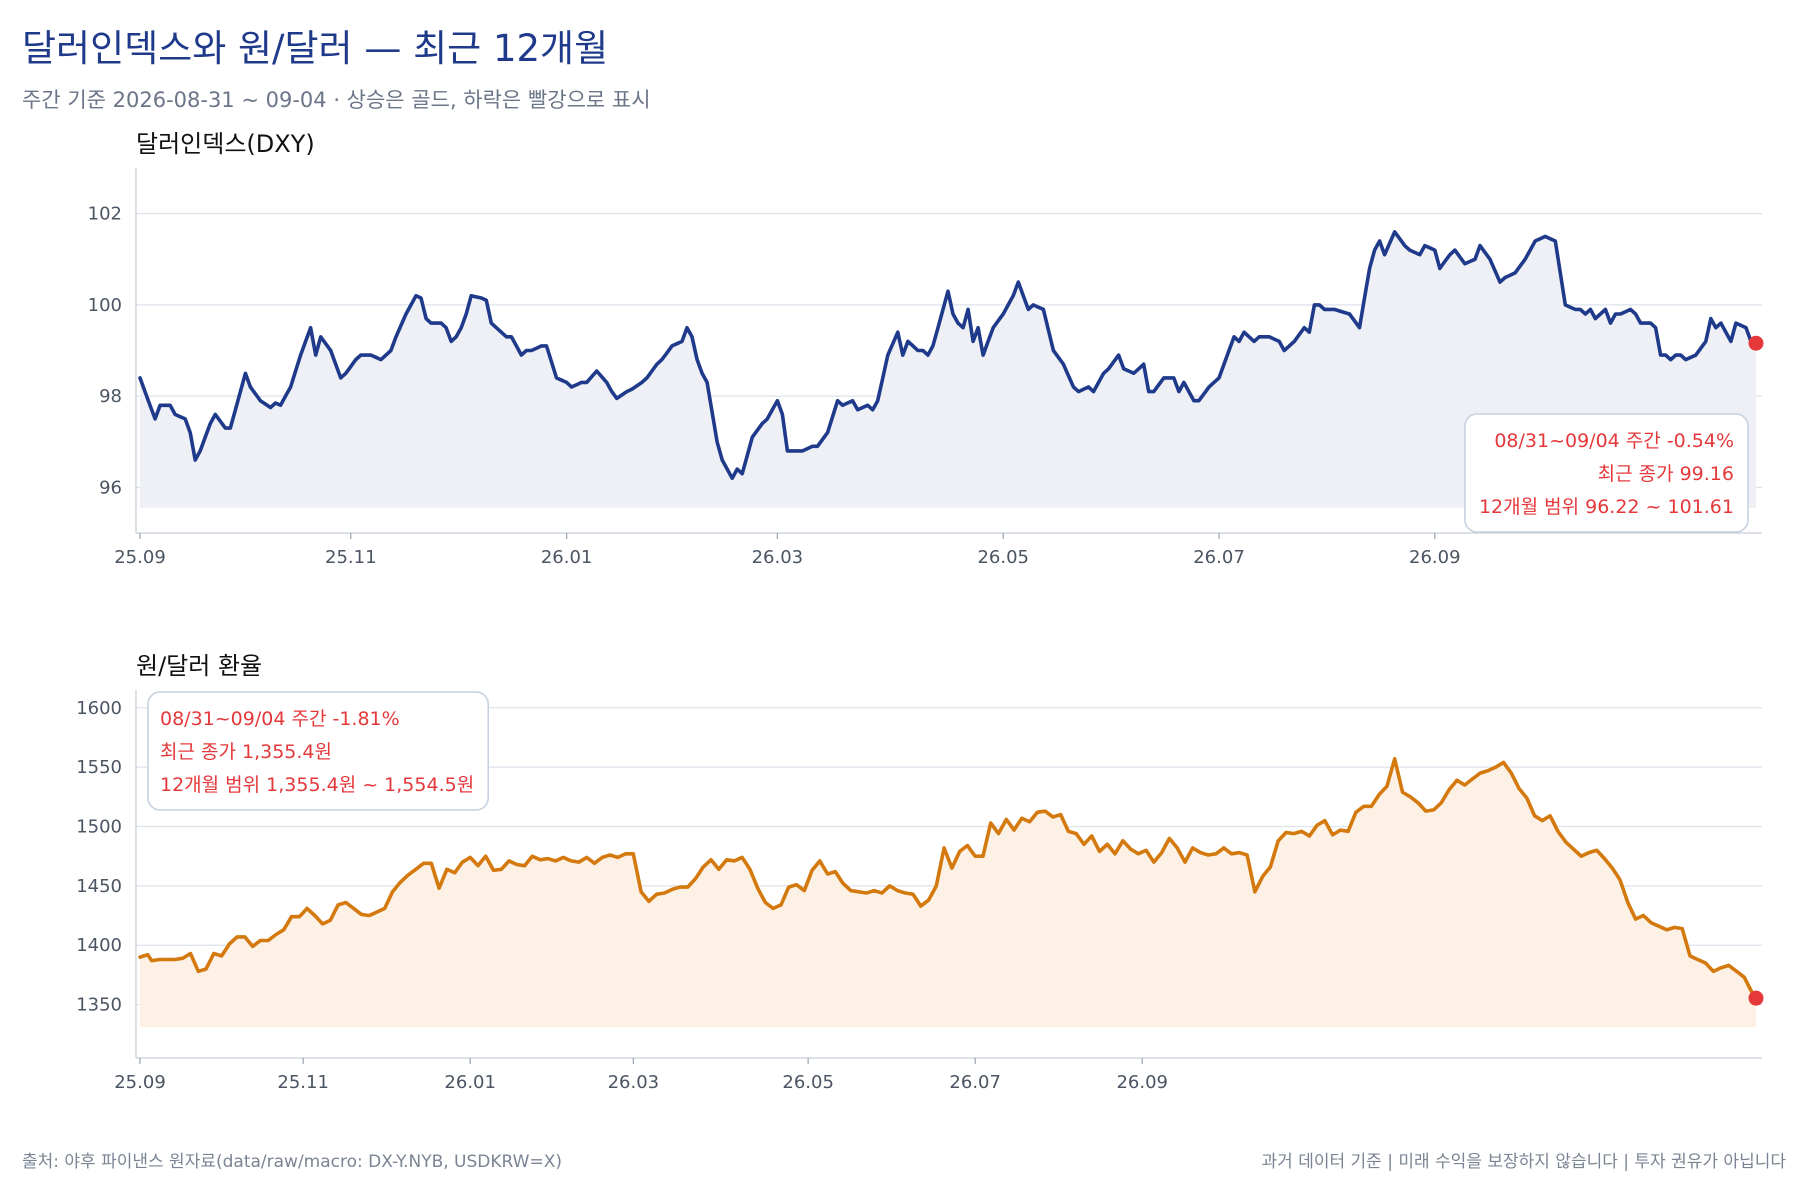 The height and width of the screenshot is (1185, 1800). I want to click on y-tick-label: 96, so click(110, 487).